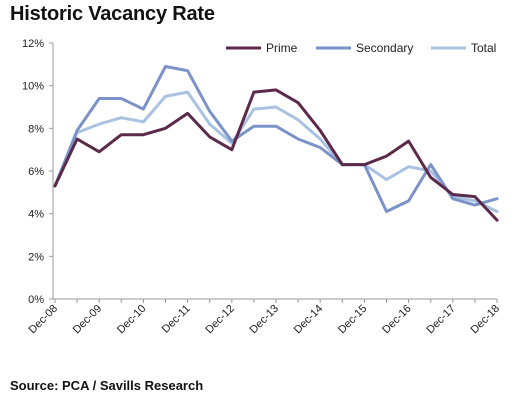 This screenshot has width=516, height=415. Describe the element at coordinates (176, 319) in the screenshot. I see `x-tick-label: Dec-11` at that location.